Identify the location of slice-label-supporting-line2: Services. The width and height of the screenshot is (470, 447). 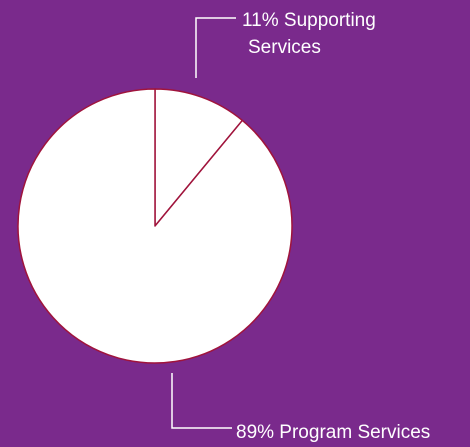
(284, 47).